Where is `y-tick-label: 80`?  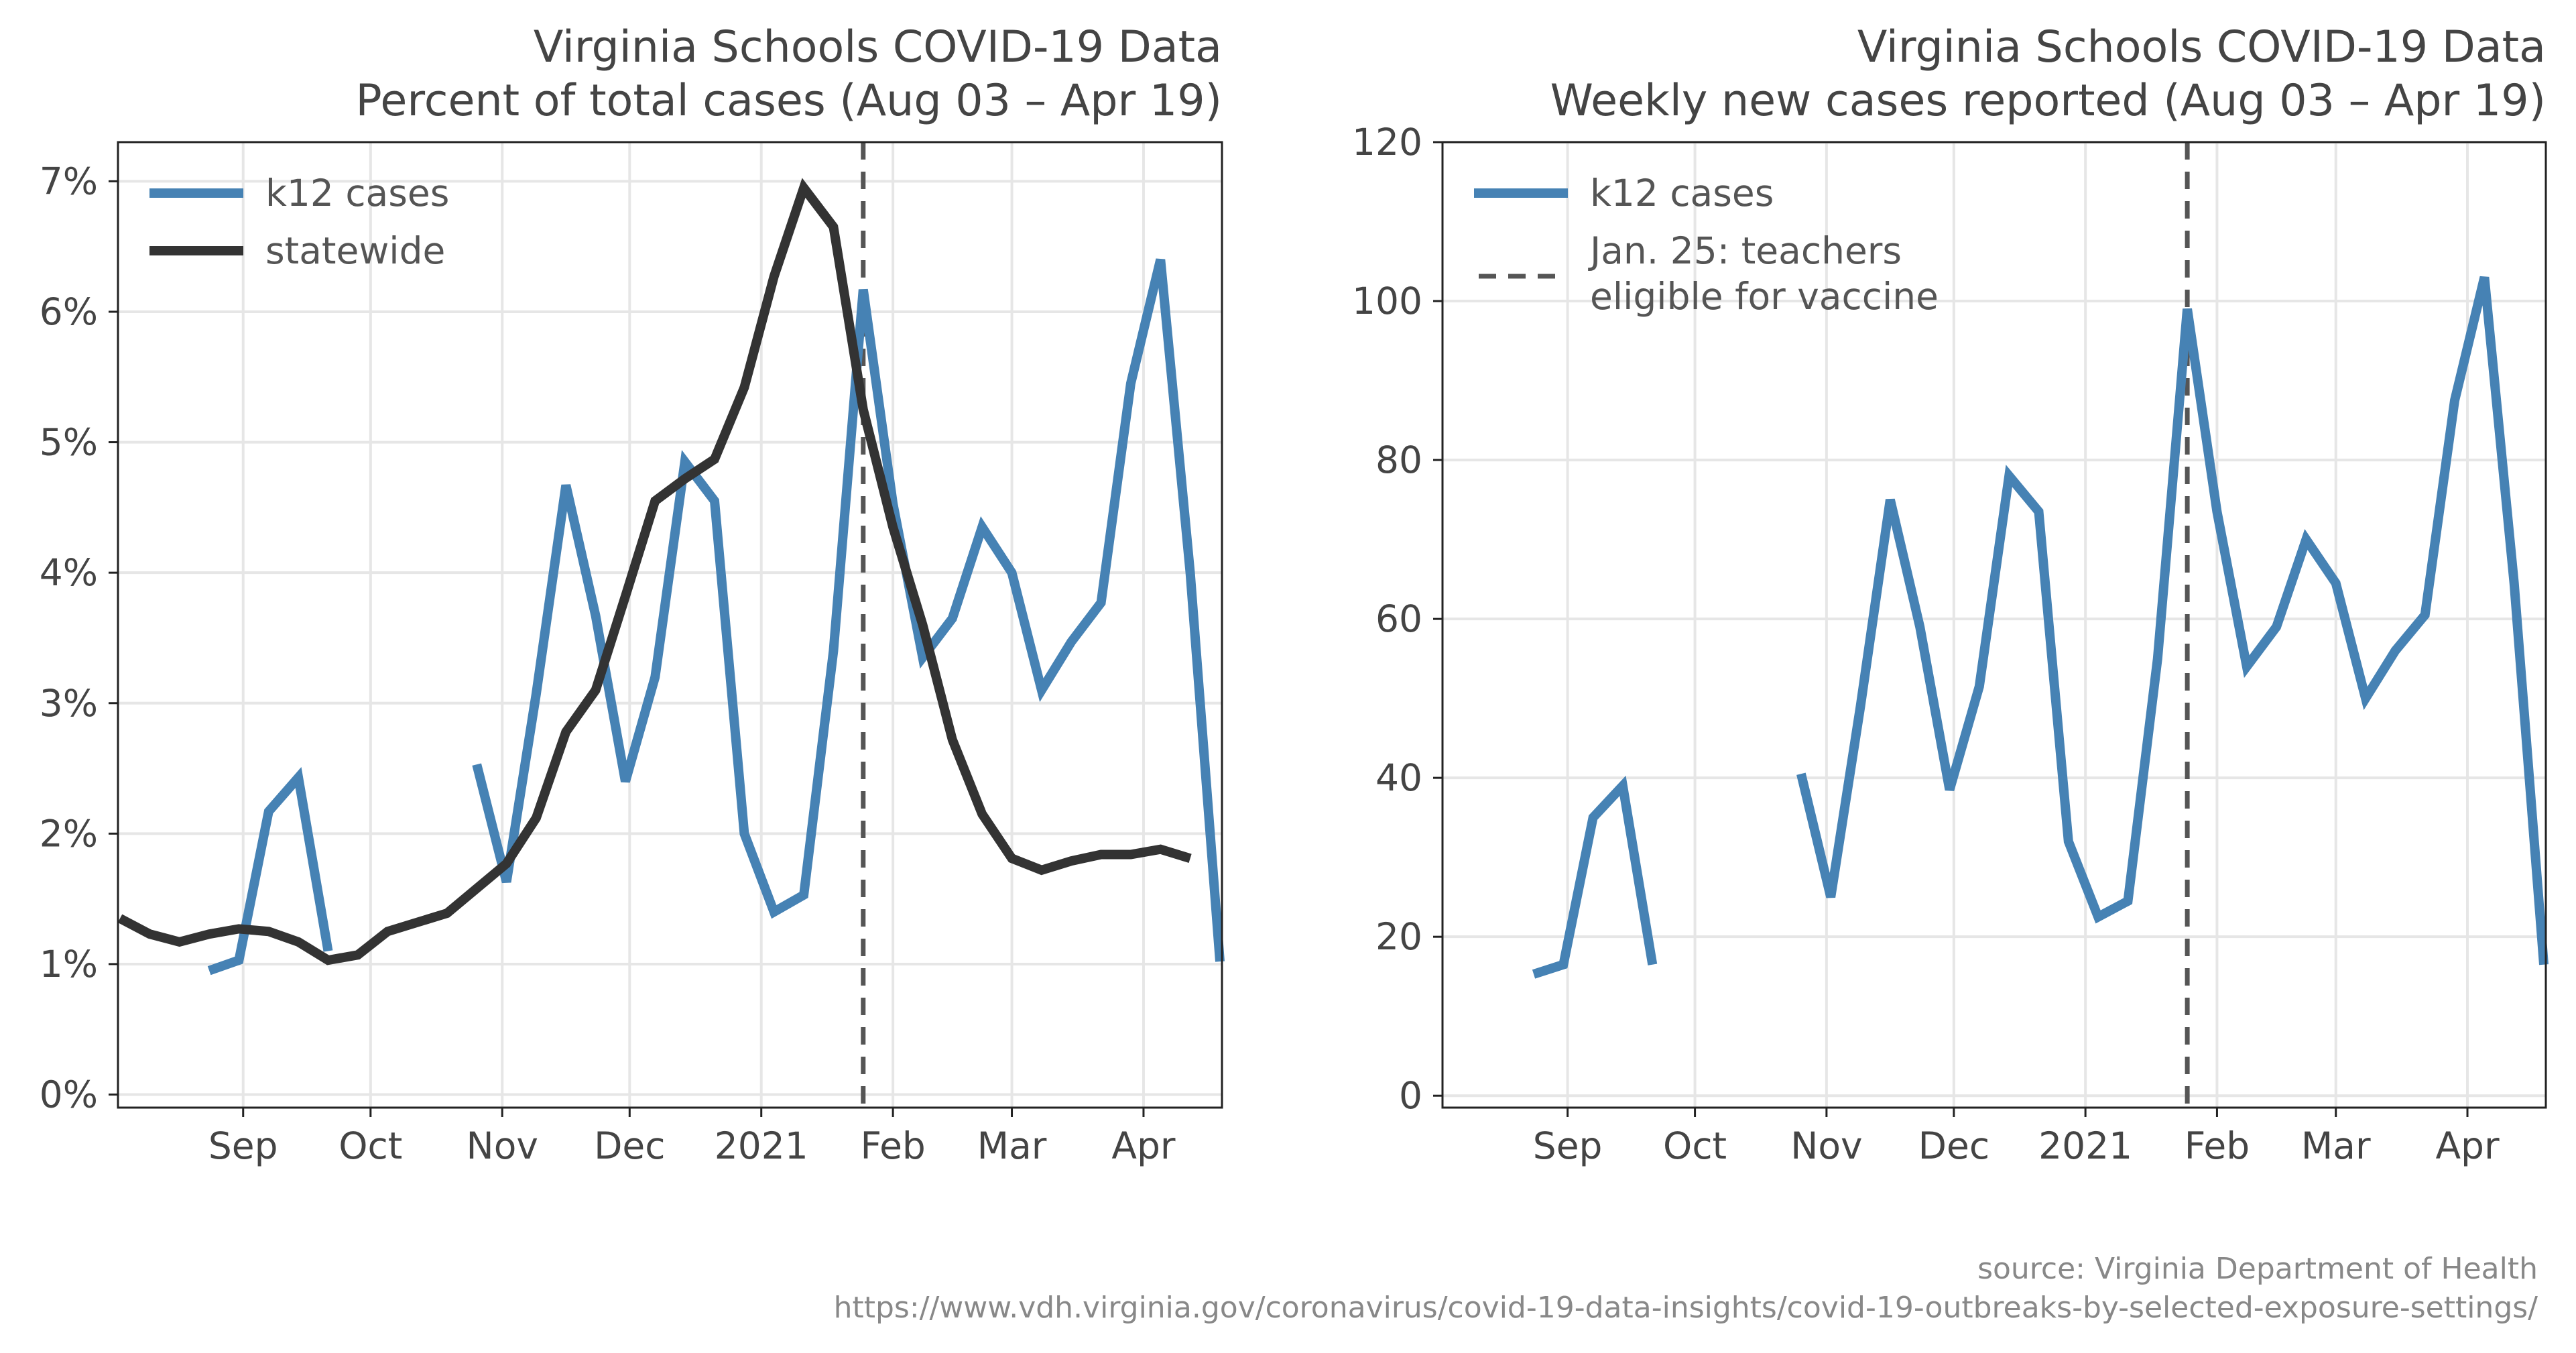 y-tick-label: 80 is located at coordinates (1398, 460).